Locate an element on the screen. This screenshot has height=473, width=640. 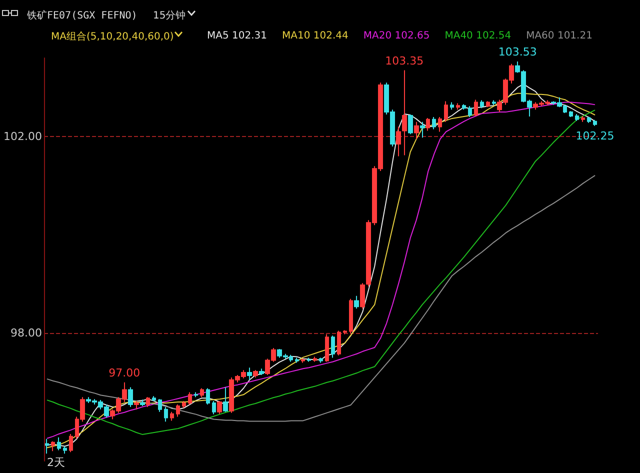
legend-title: MA组合(5,10,20,40,60,0) is located at coordinates (112, 36).